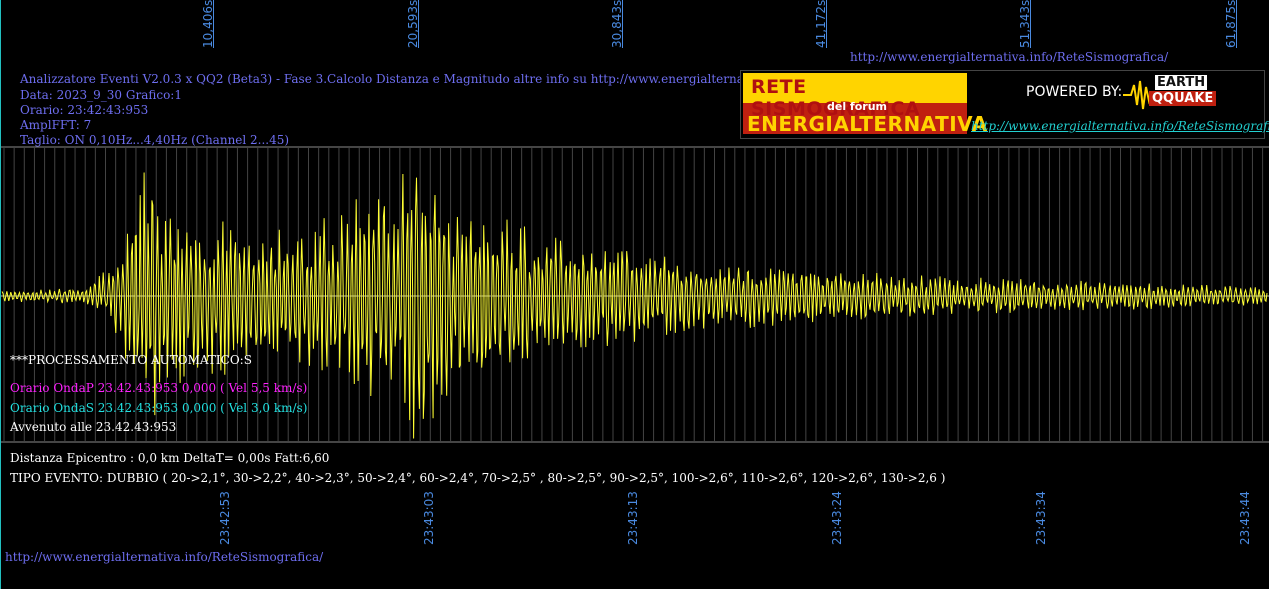  What do you see at coordinates (84, 110) in the screenshot?
I see `header-orario: Orario: 23:42:43:953` at bounding box center [84, 110].